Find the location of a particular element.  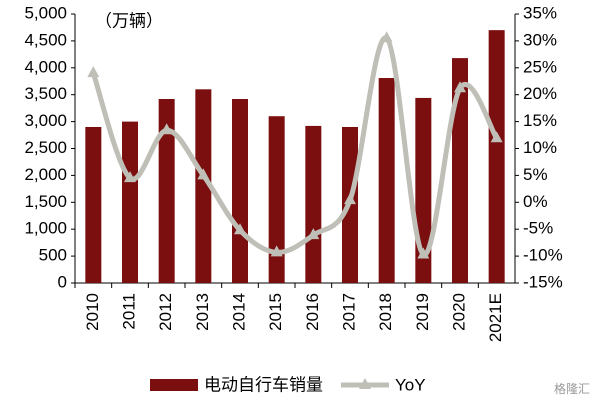

x-tick-label: 2012 is located at coordinates (165, 312).